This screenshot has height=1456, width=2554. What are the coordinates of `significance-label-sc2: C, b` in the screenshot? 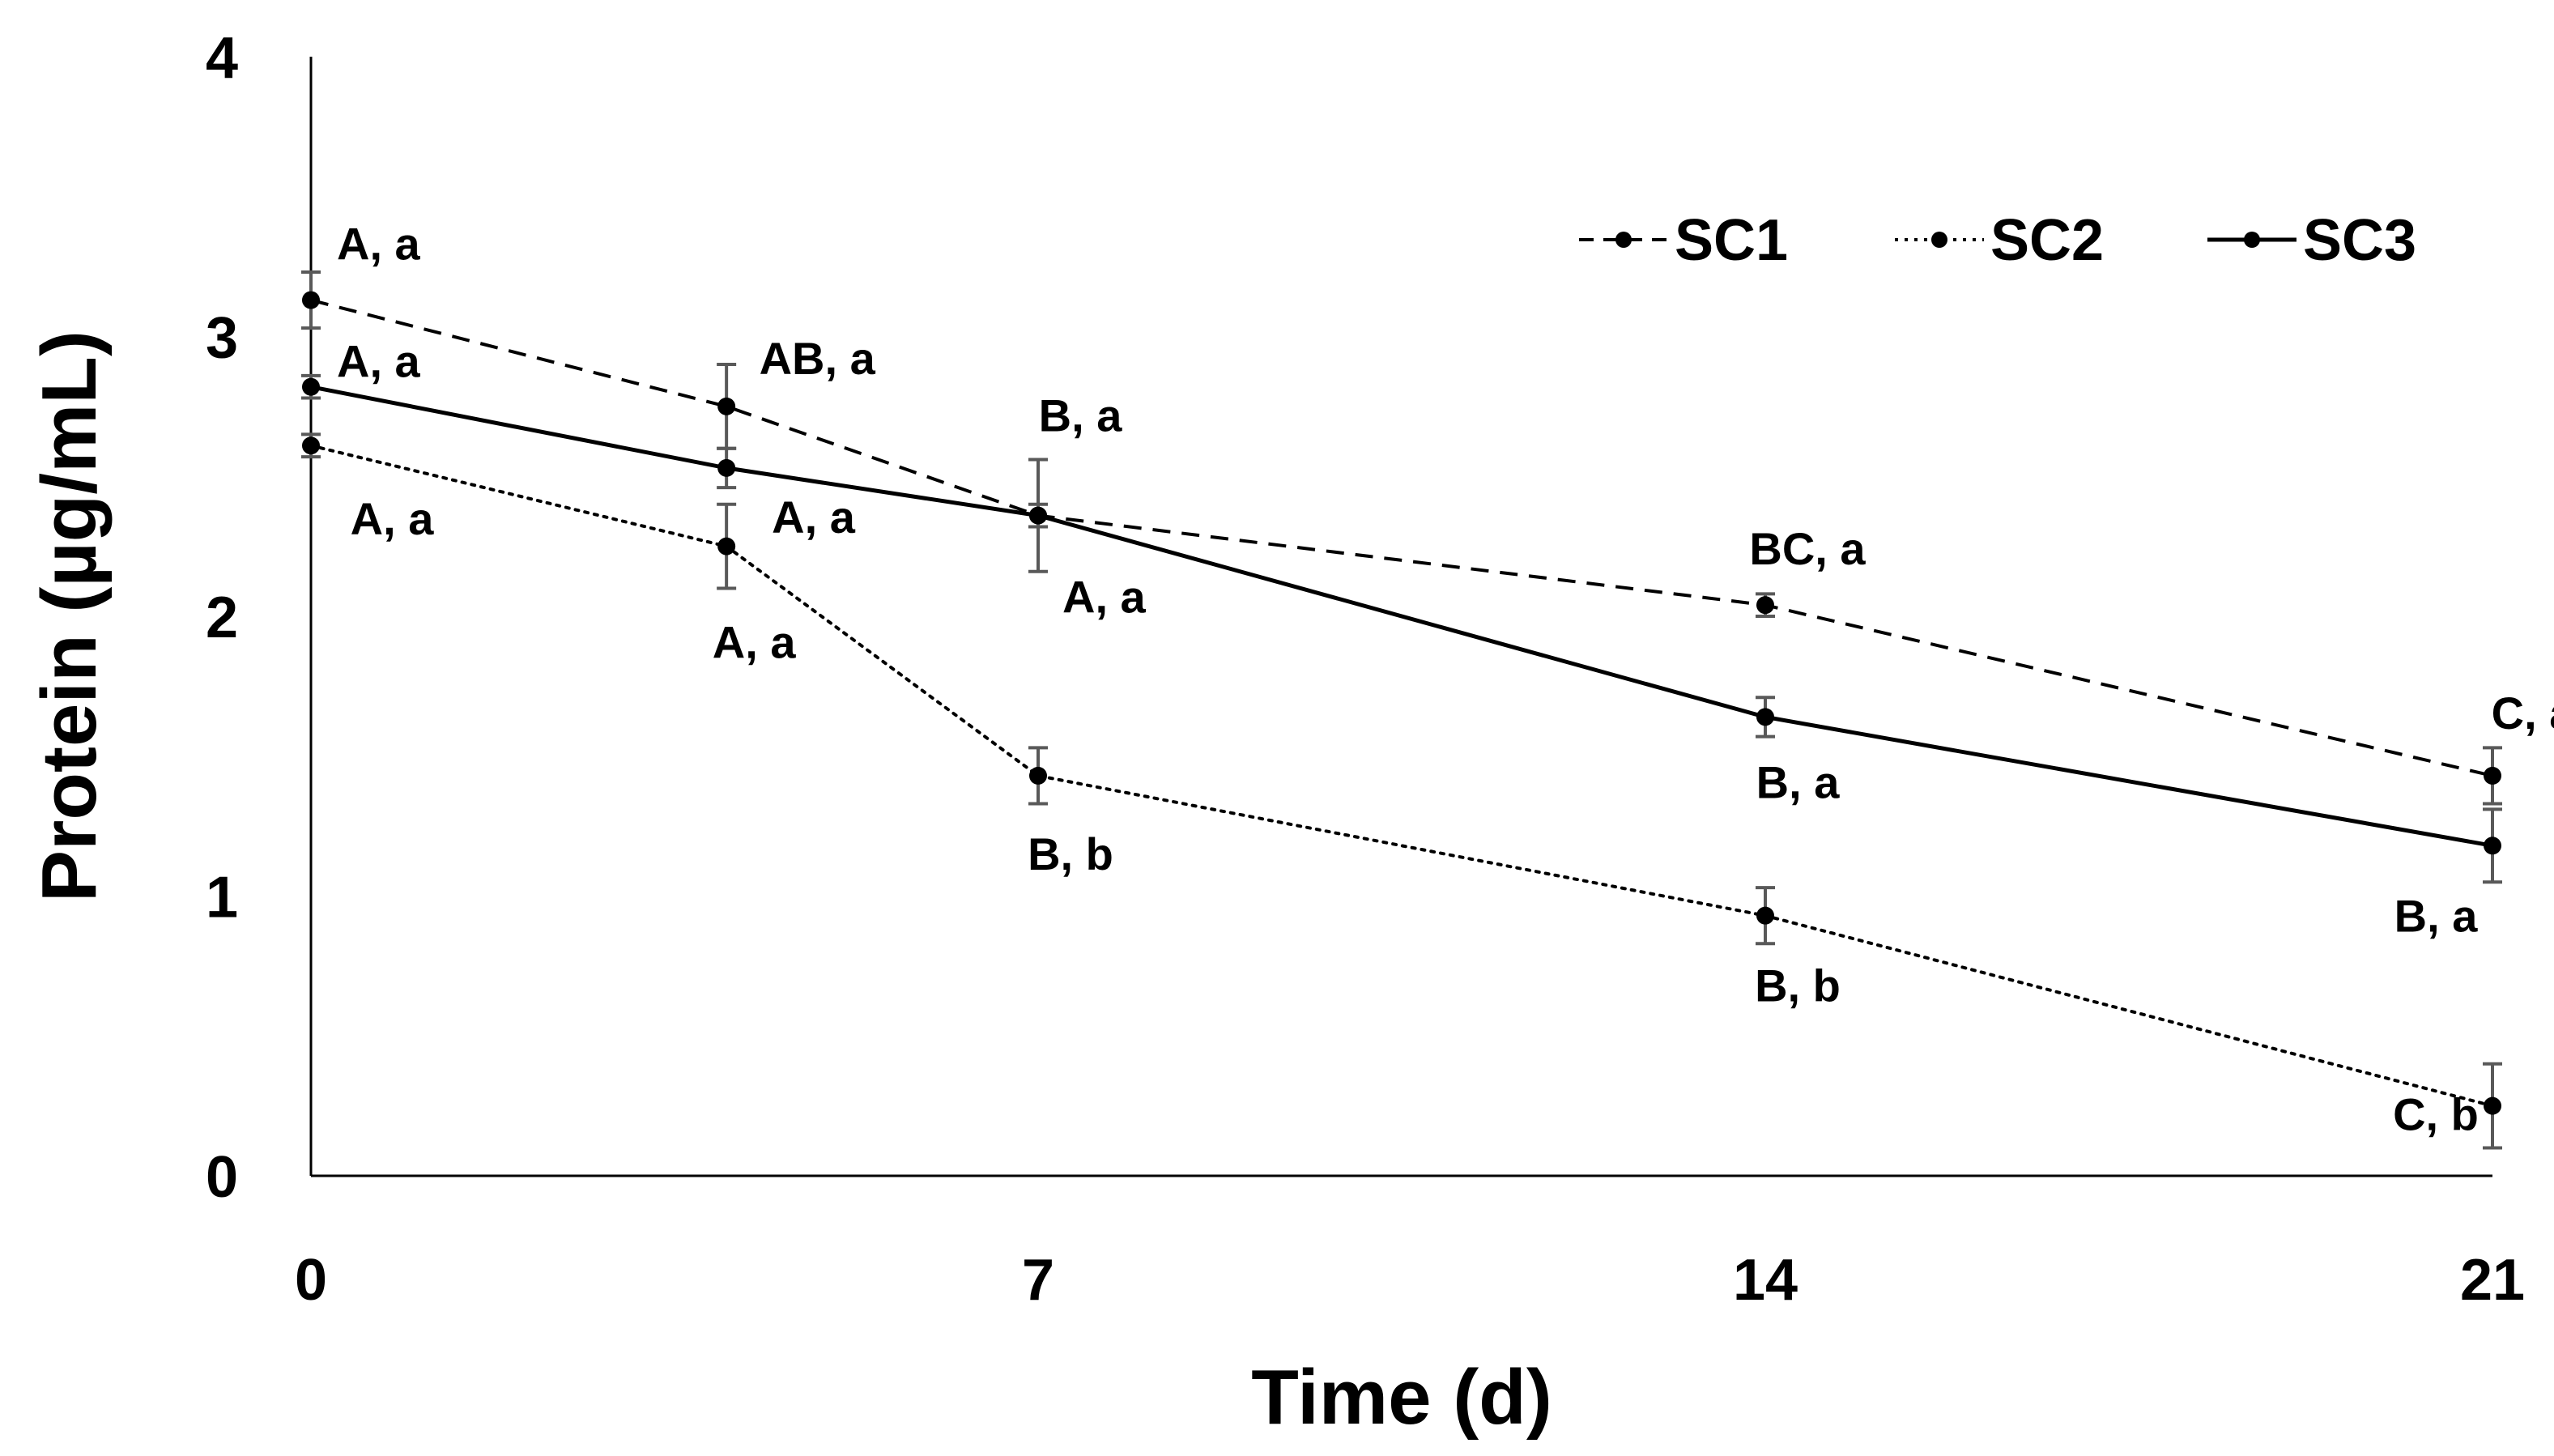 It's located at (2436, 1115).